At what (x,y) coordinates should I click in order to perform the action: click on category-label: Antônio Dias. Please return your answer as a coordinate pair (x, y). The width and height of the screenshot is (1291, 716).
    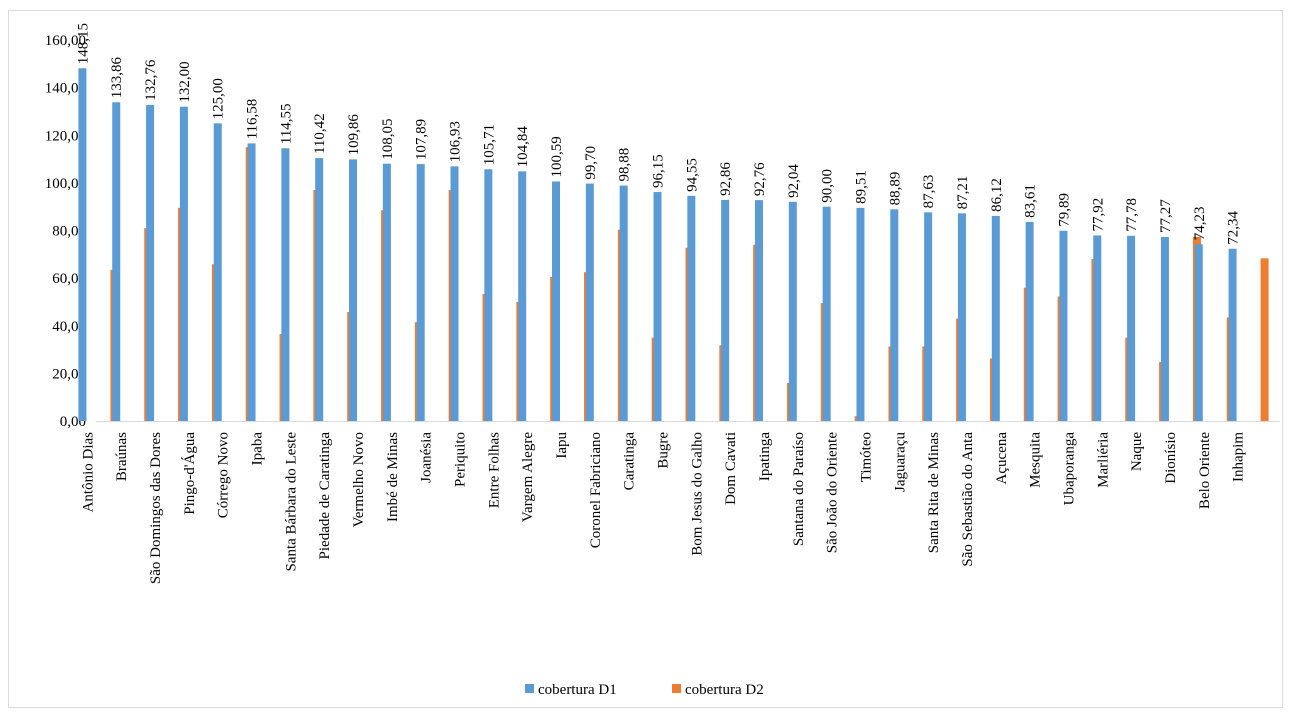
    Looking at the image, I should click on (88, 472).